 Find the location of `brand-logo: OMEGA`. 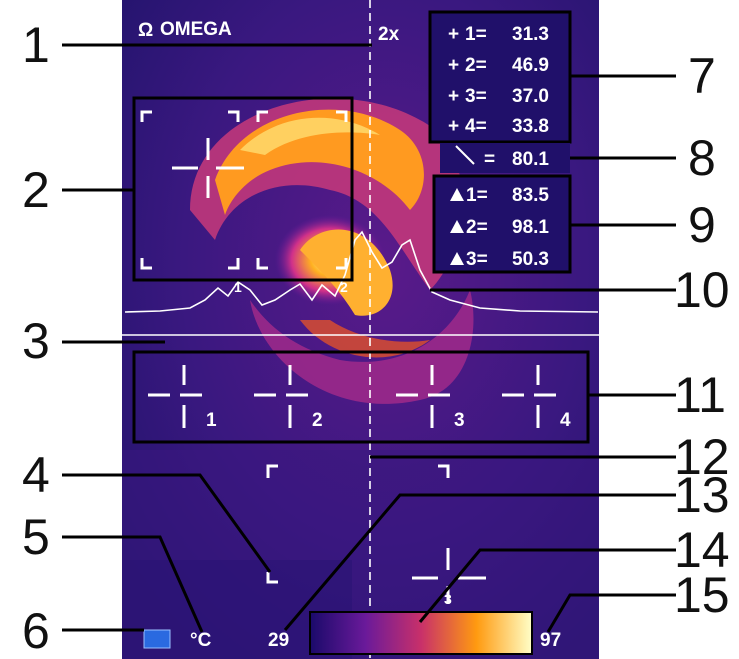

brand-logo: OMEGA is located at coordinates (196, 29).